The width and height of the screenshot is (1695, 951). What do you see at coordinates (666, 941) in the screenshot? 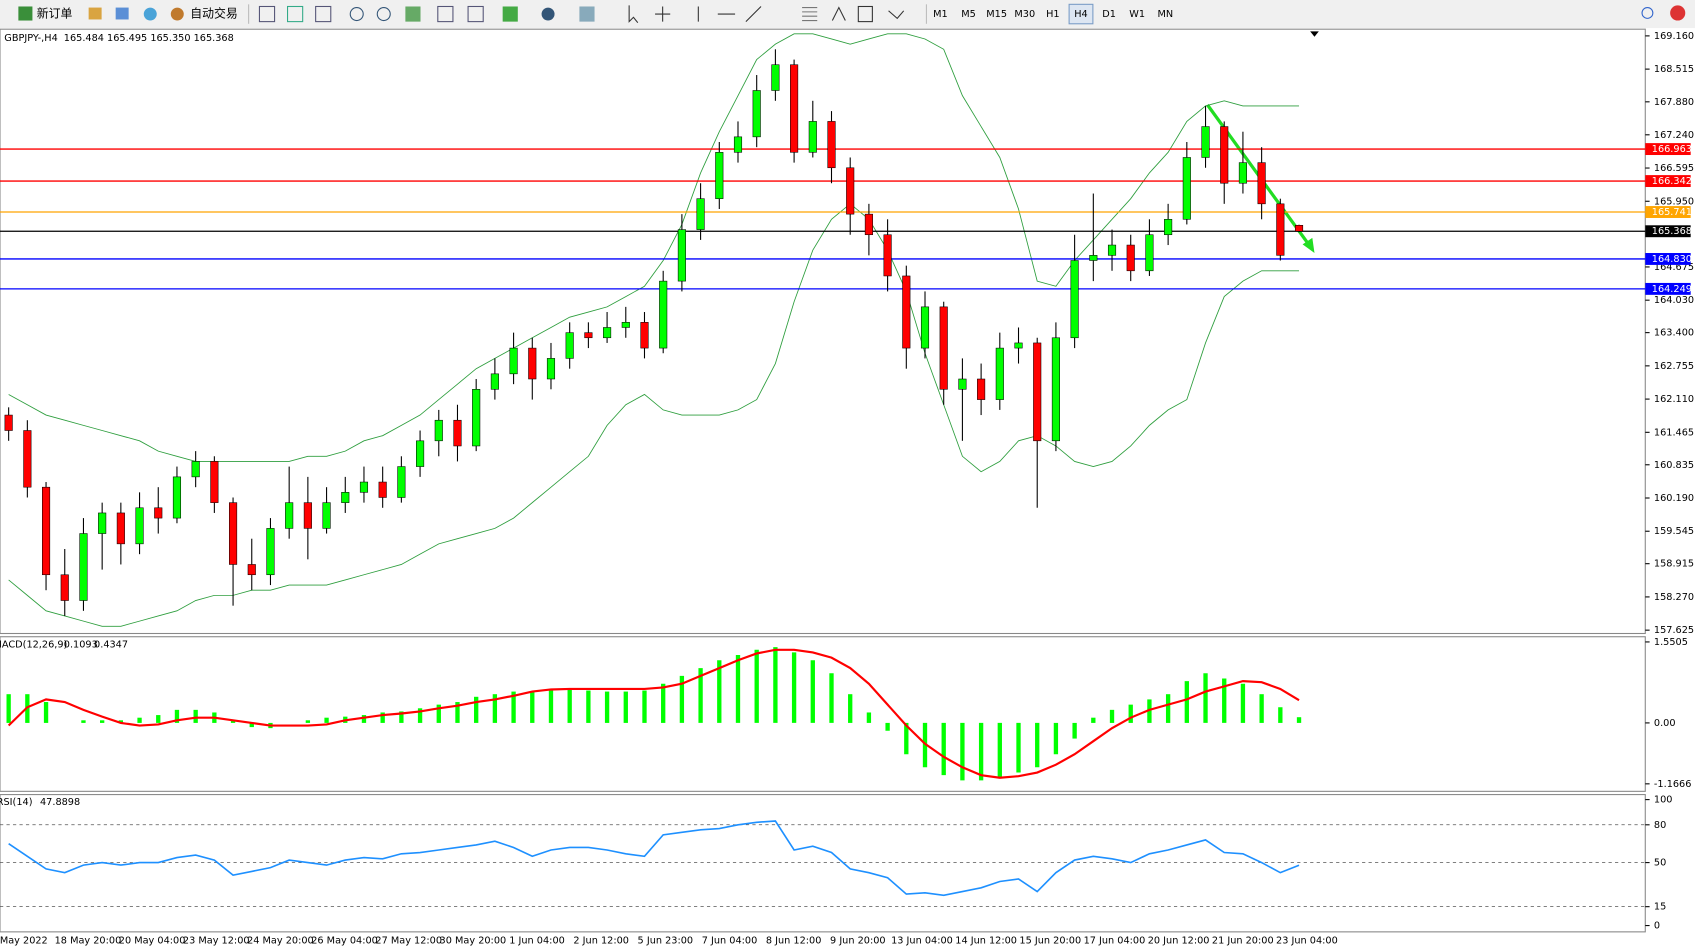
I see `x-axis-label: 5 Jun 23:00` at bounding box center [666, 941].